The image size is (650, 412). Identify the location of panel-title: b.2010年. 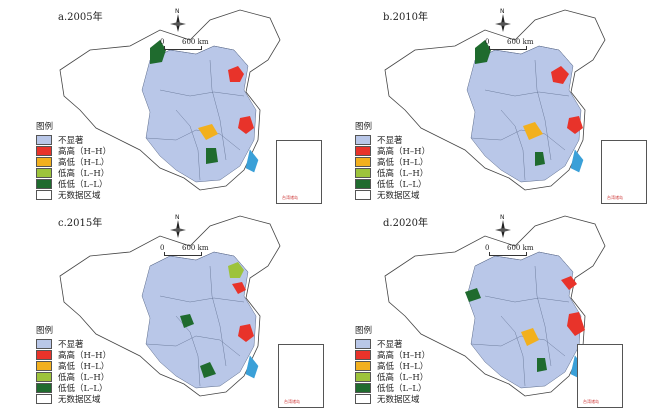
(406, 17).